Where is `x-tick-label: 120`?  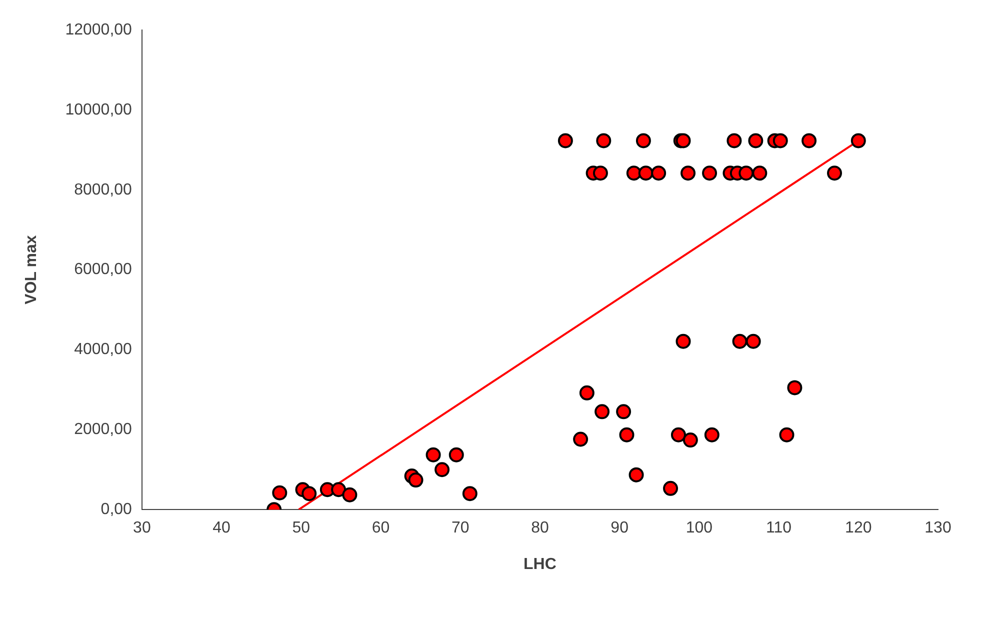 x-tick-label: 120 is located at coordinates (858, 528).